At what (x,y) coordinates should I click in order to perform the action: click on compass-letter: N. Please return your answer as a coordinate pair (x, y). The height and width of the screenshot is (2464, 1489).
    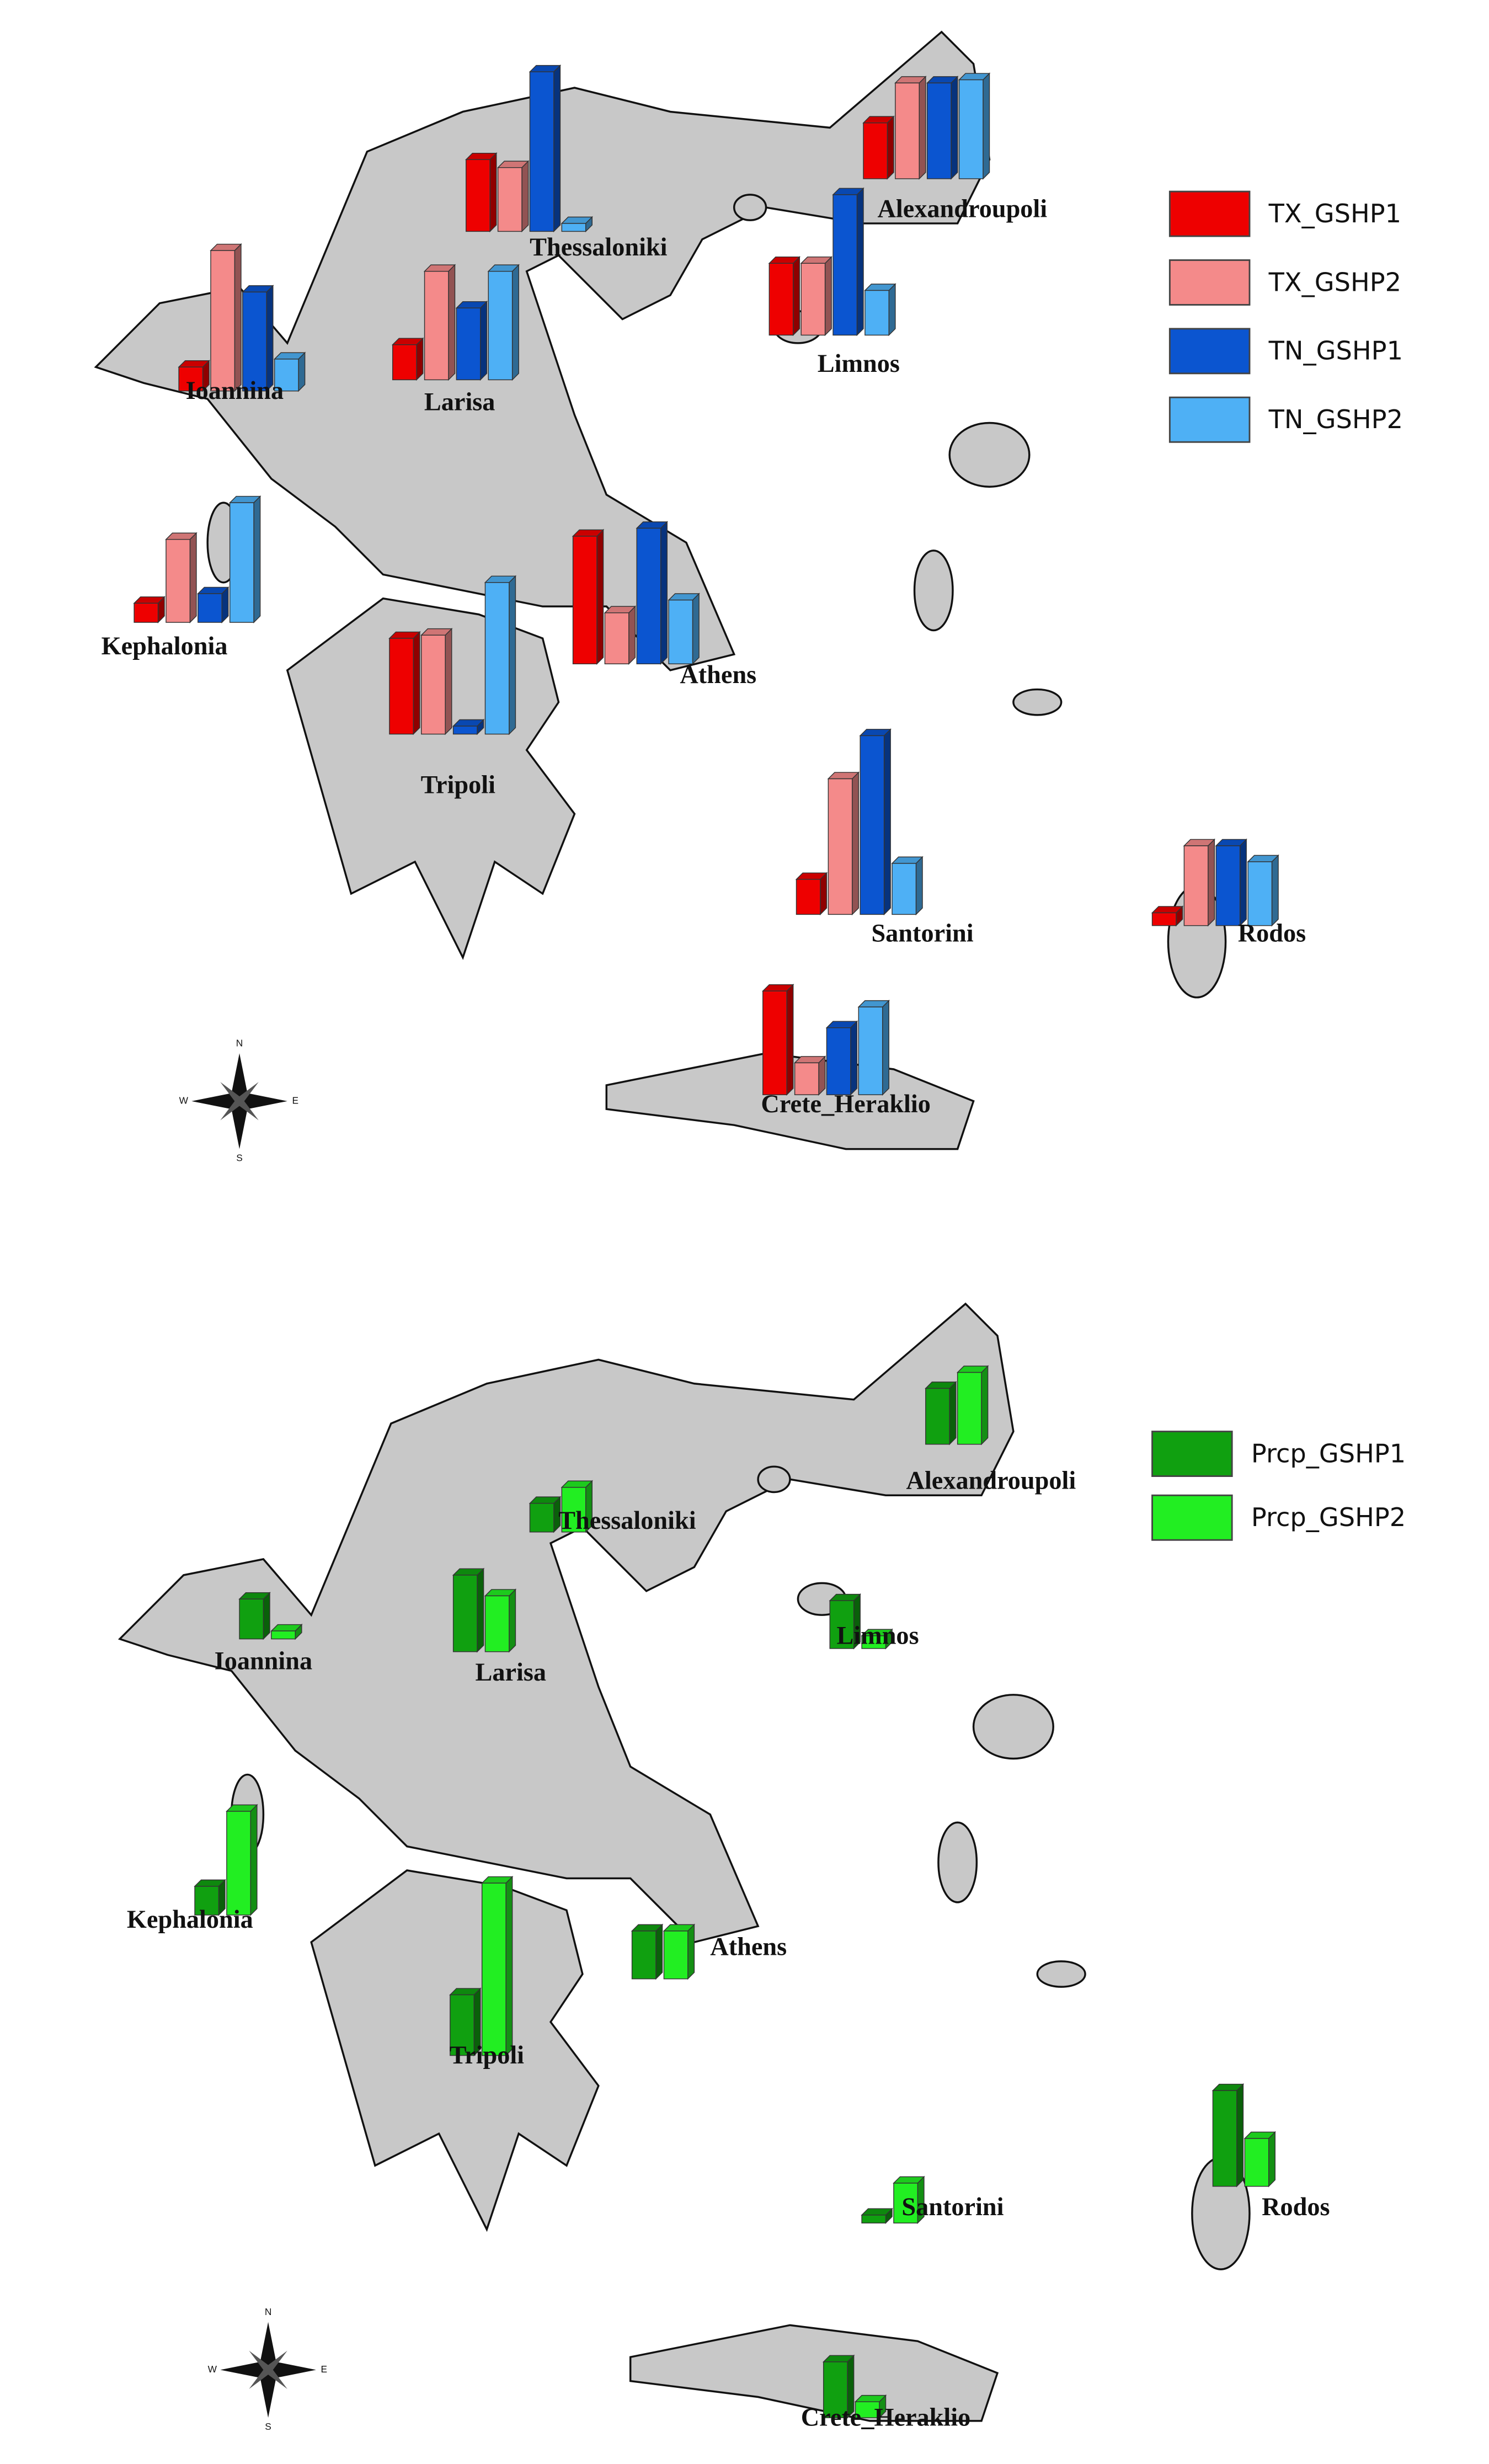
    Looking at the image, I should click on (239, 1042).